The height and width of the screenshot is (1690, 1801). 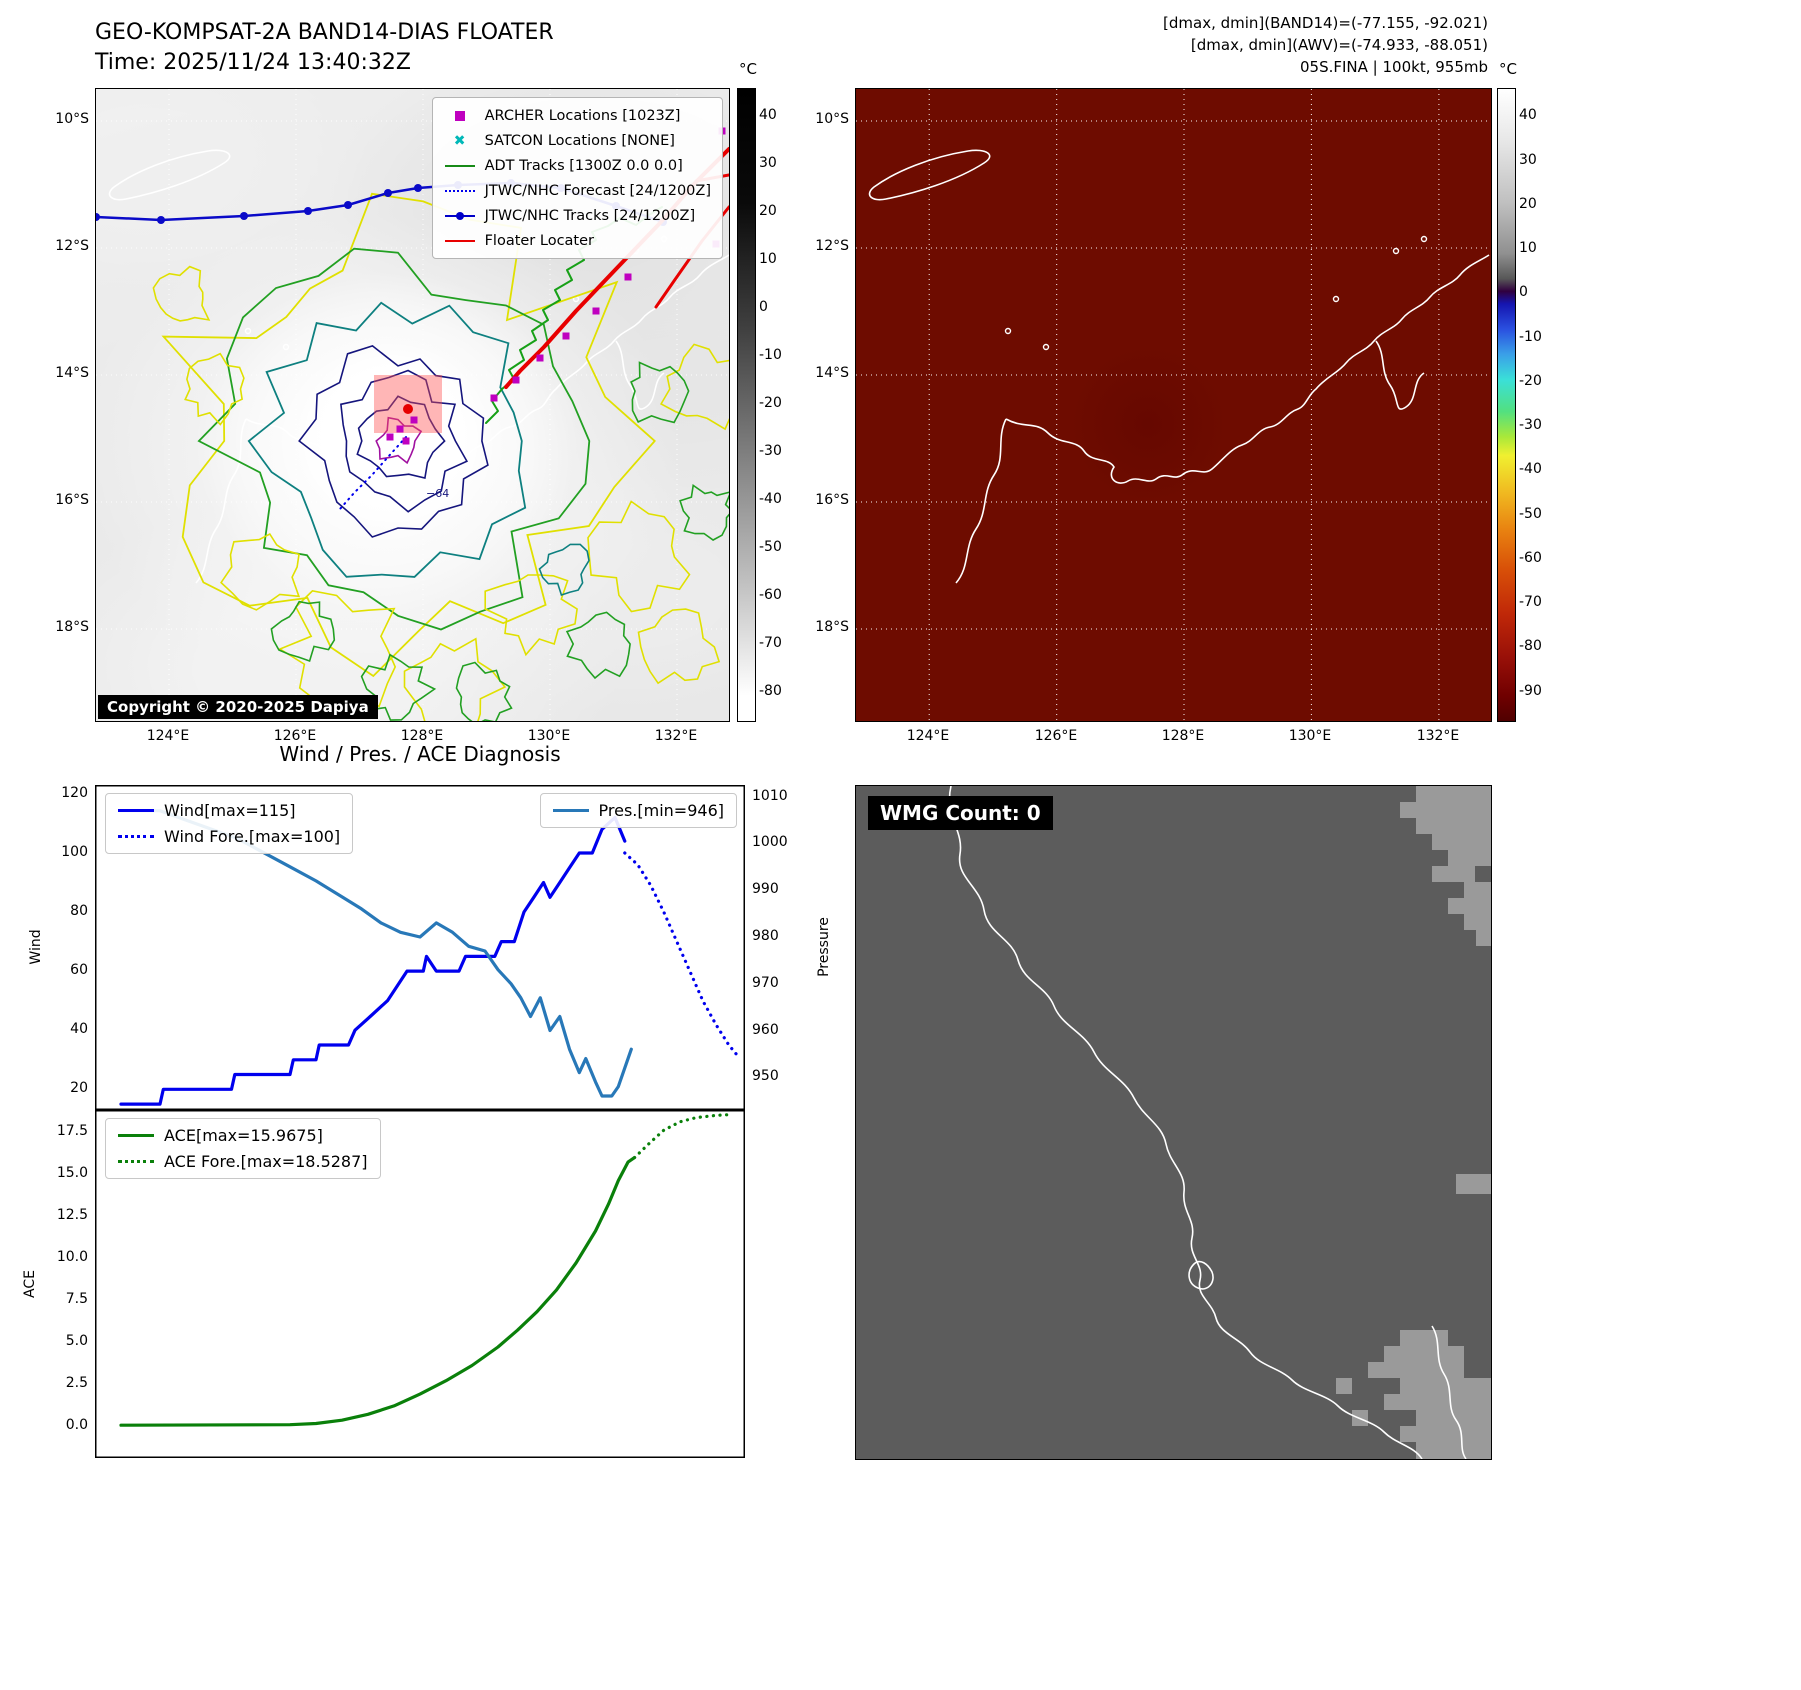 What do you see at coordinates (72, 500) in the screenshot?
I see `band14-lat-tick-label: 16°S` at bounding box center [72, 500].